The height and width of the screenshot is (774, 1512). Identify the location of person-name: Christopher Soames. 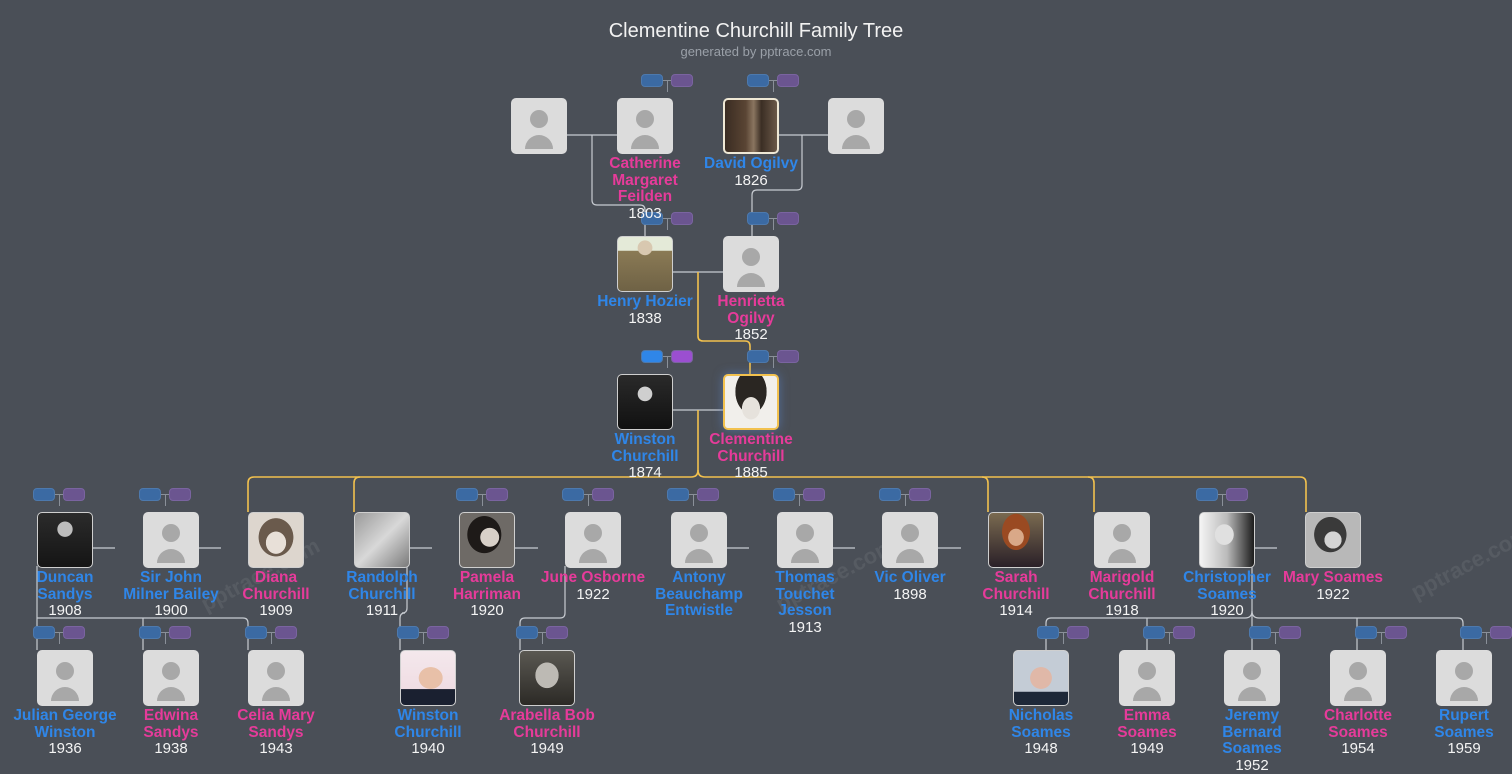
(1227, 586).